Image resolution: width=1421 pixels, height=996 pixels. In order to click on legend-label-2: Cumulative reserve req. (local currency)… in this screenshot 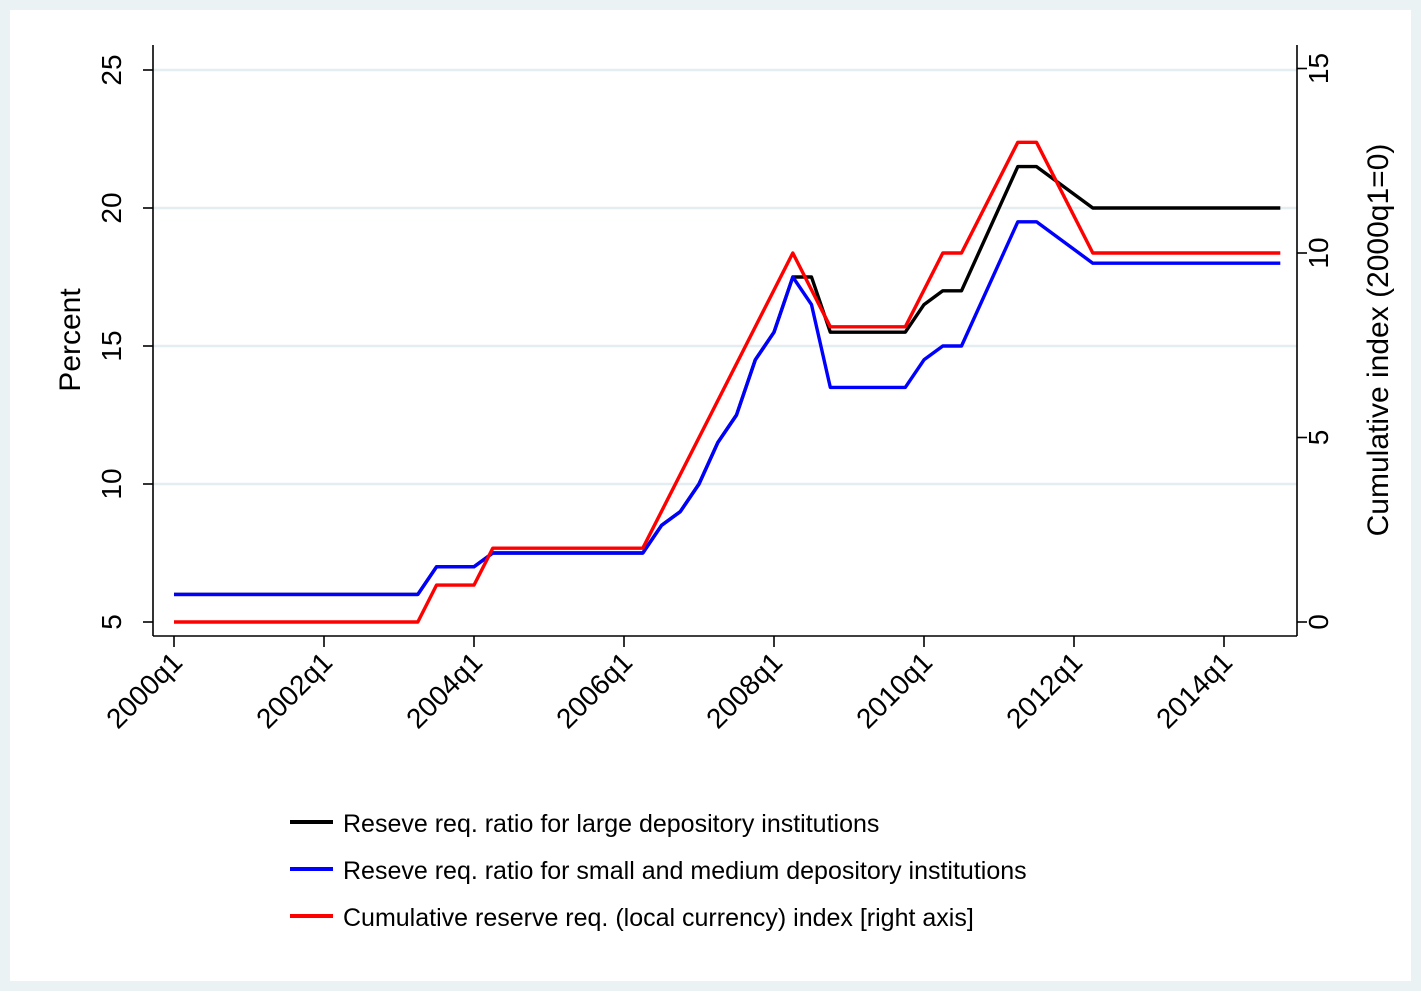, I will do `click(658, 918)`.